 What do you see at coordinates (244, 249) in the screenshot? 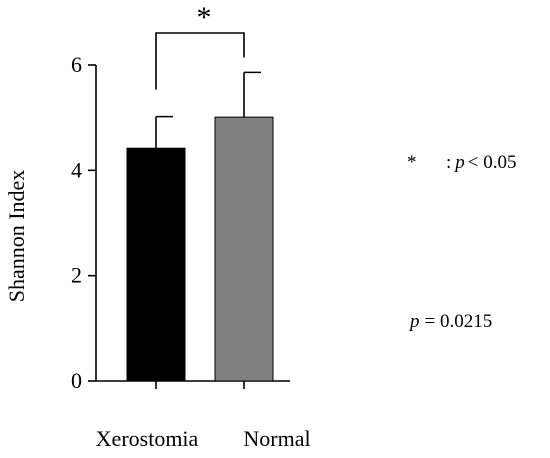
I see `bar-normal` at bounding box center [244, 249].